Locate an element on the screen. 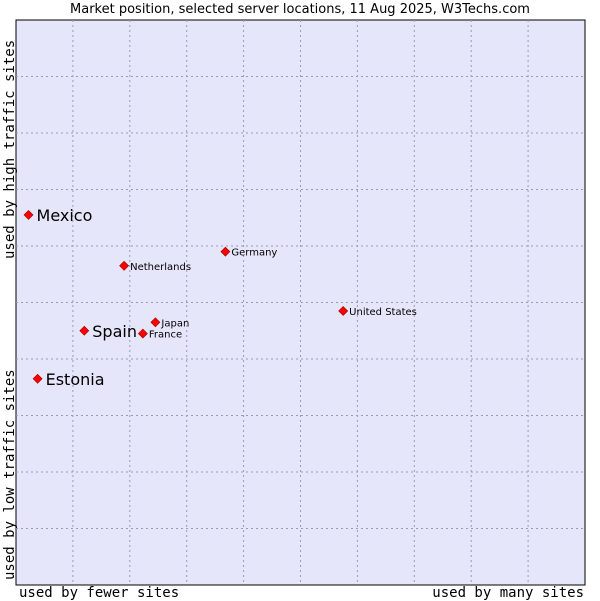  point-label: France is located at coordinates (165, 335).